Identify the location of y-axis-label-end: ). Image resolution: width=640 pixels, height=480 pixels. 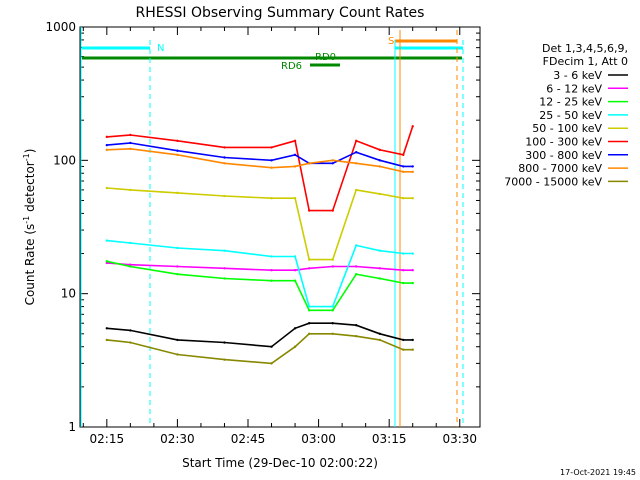
(30, 151).